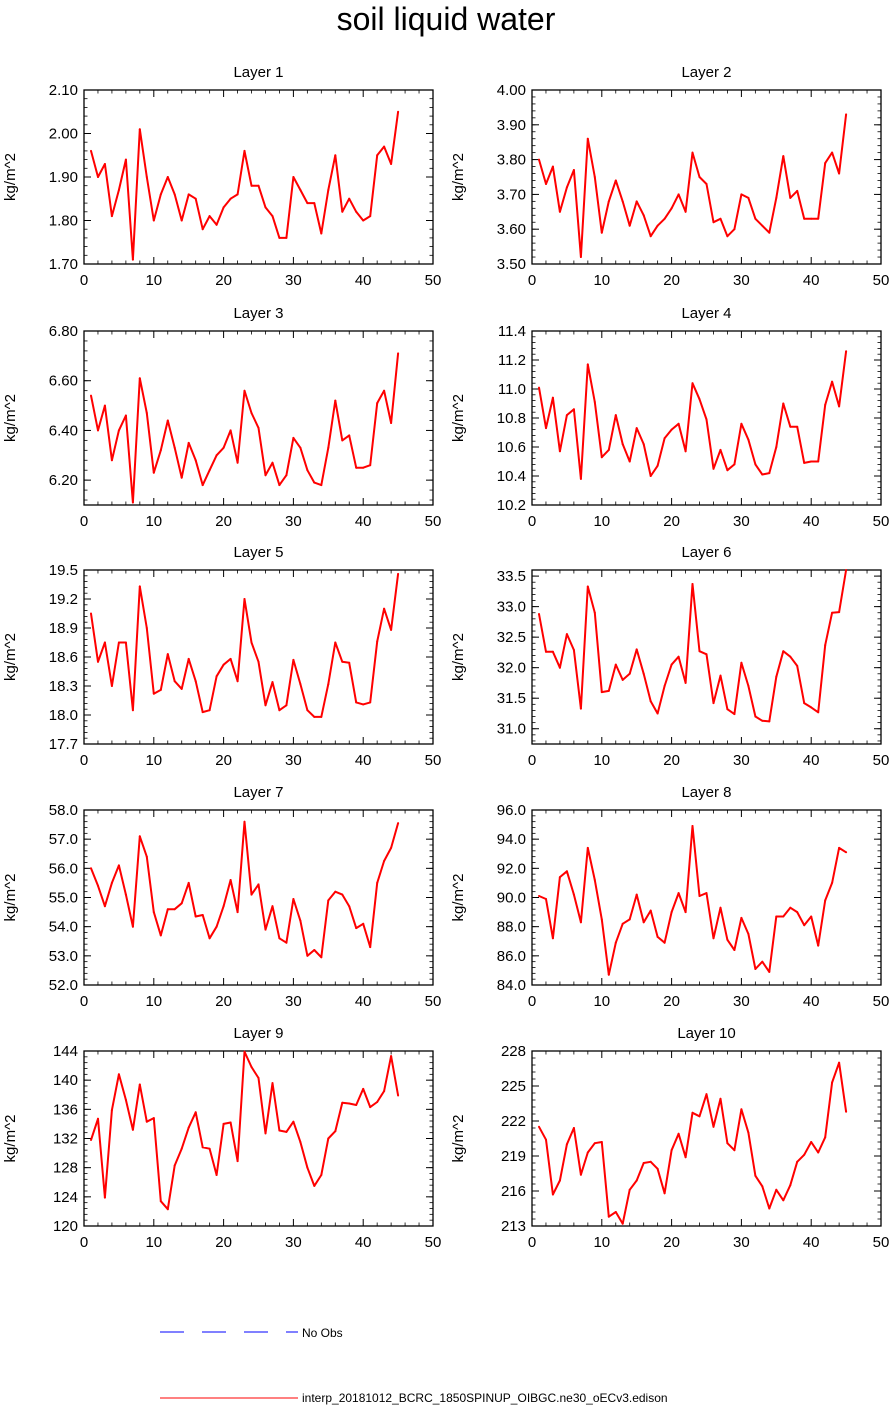  Describe the element at coordinates (741, 1242) in the screenshot. I see `x-tick-label: 30` at that location.